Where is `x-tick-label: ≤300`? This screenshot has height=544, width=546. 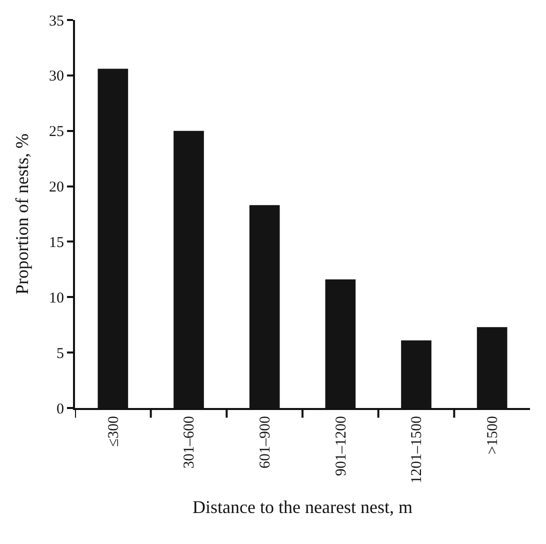 x-tick-label: ≤300 is located at coordinates (114, 431).